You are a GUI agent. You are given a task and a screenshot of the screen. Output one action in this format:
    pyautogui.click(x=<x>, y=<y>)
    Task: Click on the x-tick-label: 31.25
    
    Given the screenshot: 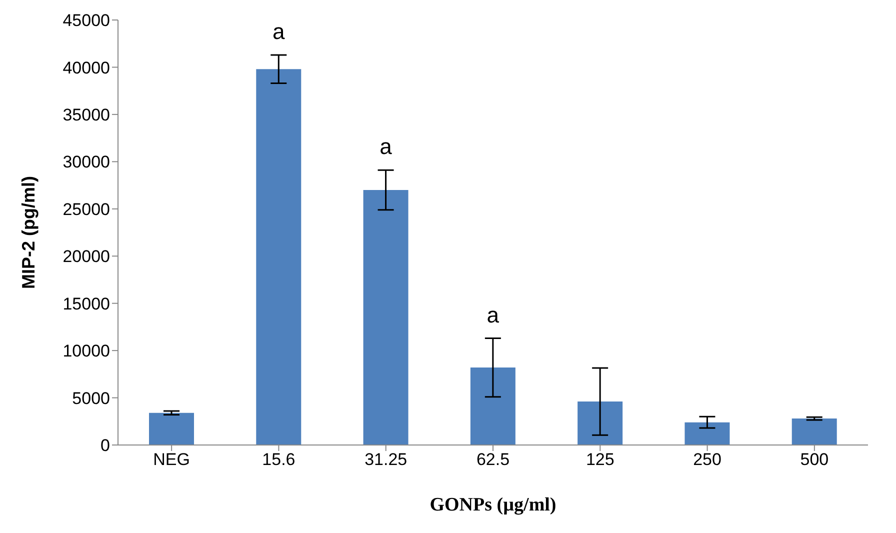 What is the action you would take?
    pyautogui.click(x=386, y=460)
    